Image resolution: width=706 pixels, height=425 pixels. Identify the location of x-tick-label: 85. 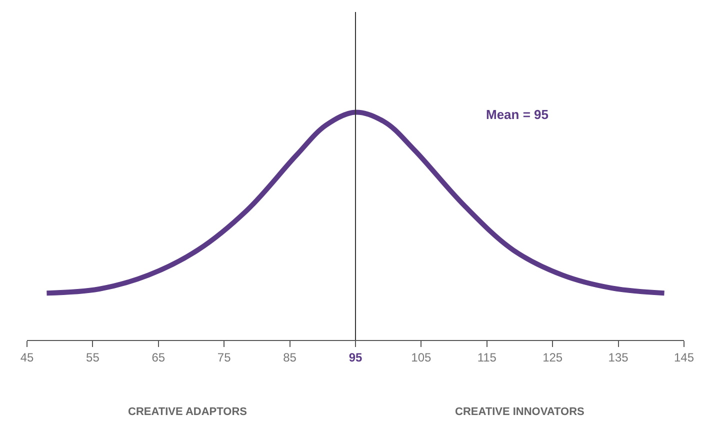
(290, 357).